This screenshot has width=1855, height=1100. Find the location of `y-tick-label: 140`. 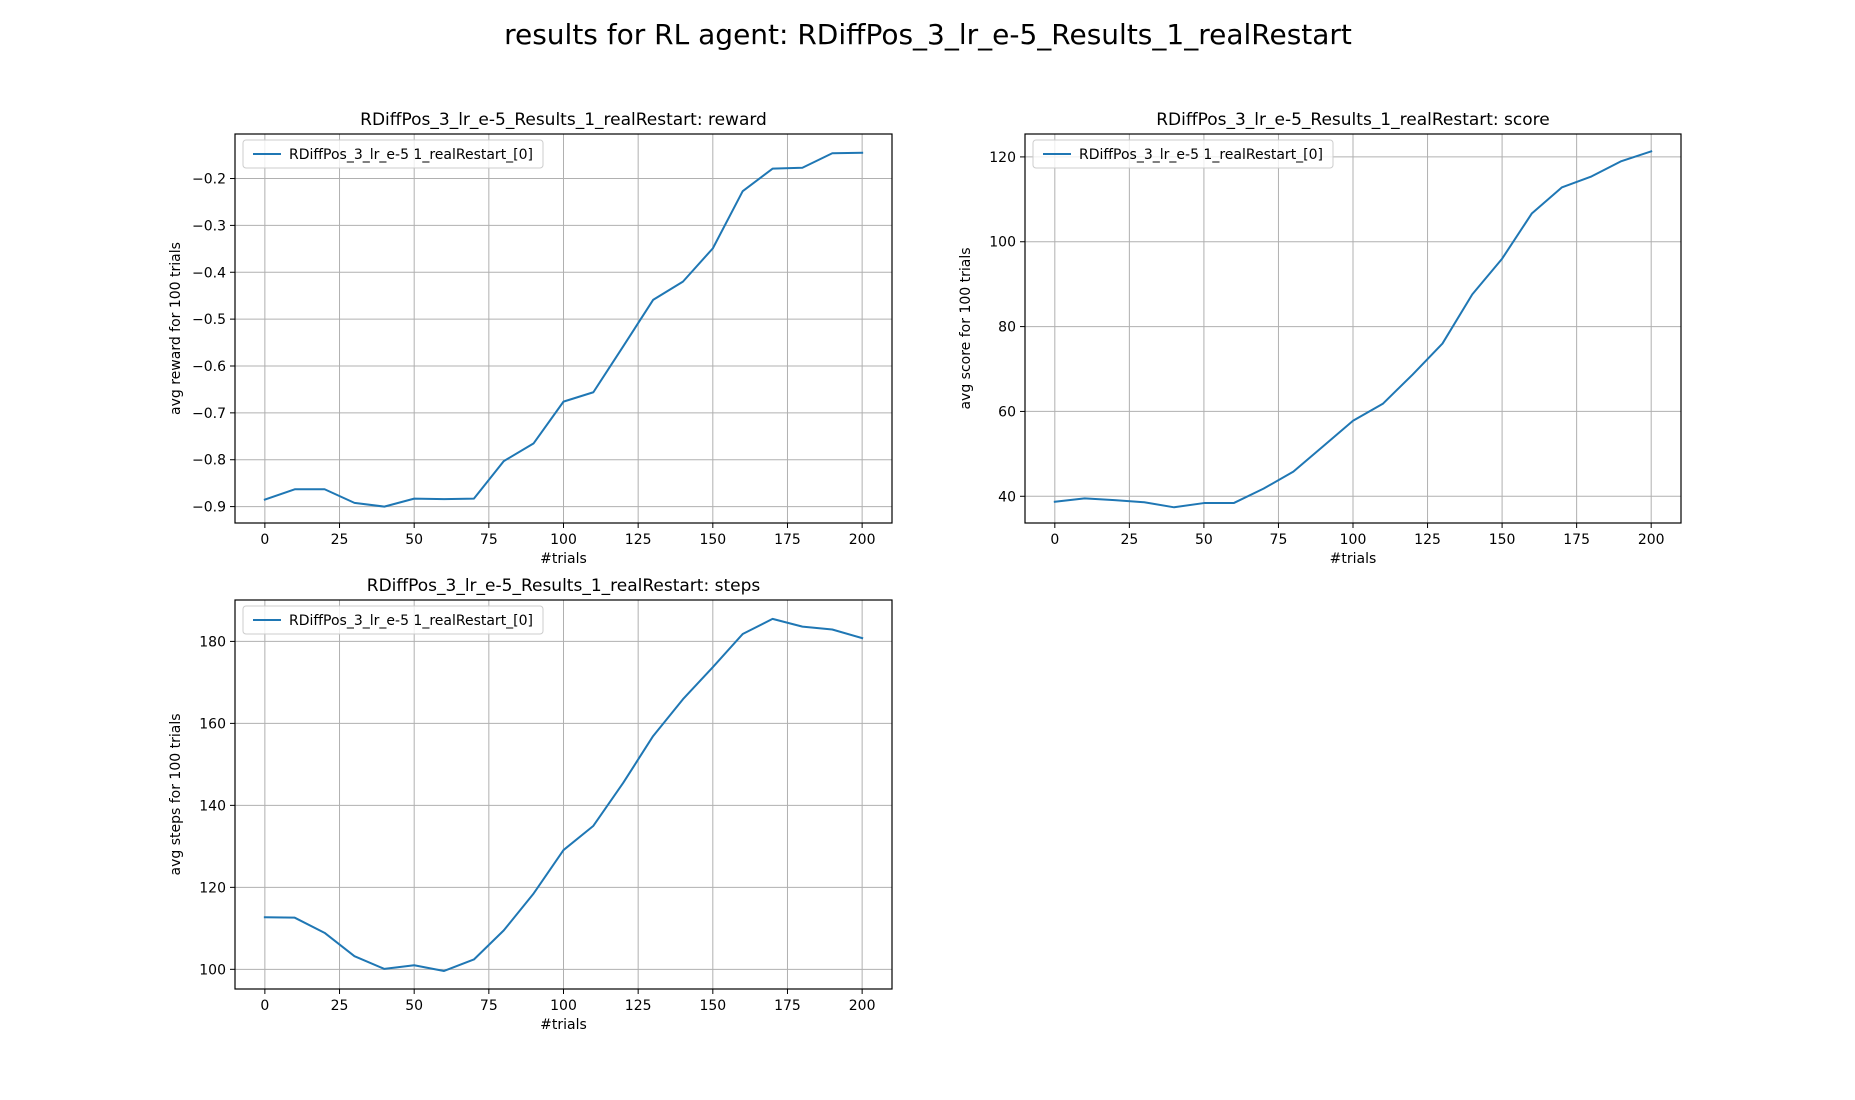

y-tick-label: 140 is located at coordinates (212, 806).